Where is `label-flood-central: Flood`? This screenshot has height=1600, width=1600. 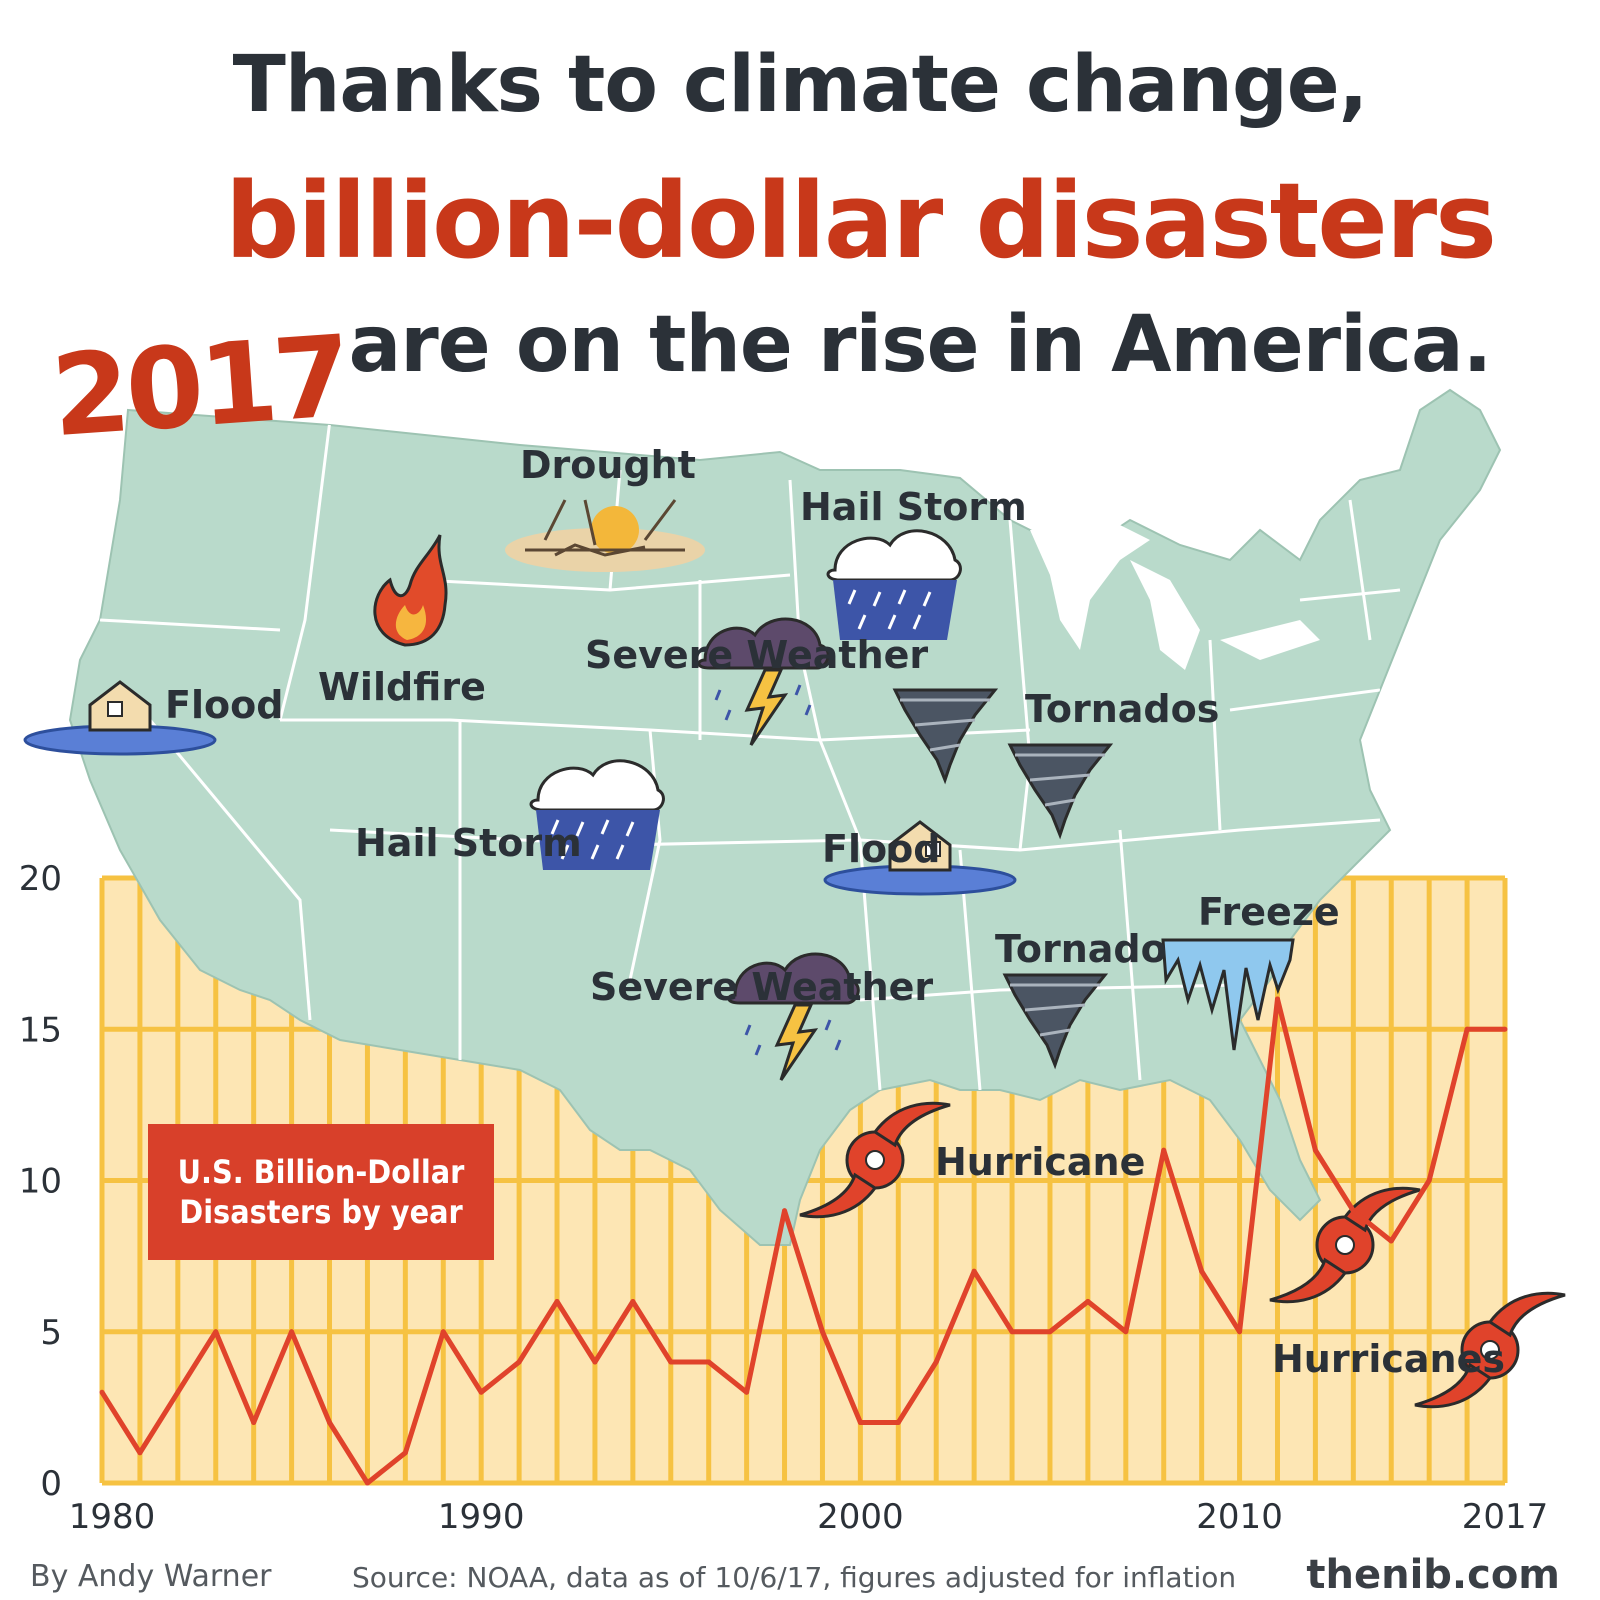
label-flood-central: Flood is located at coordinates (881, 849).